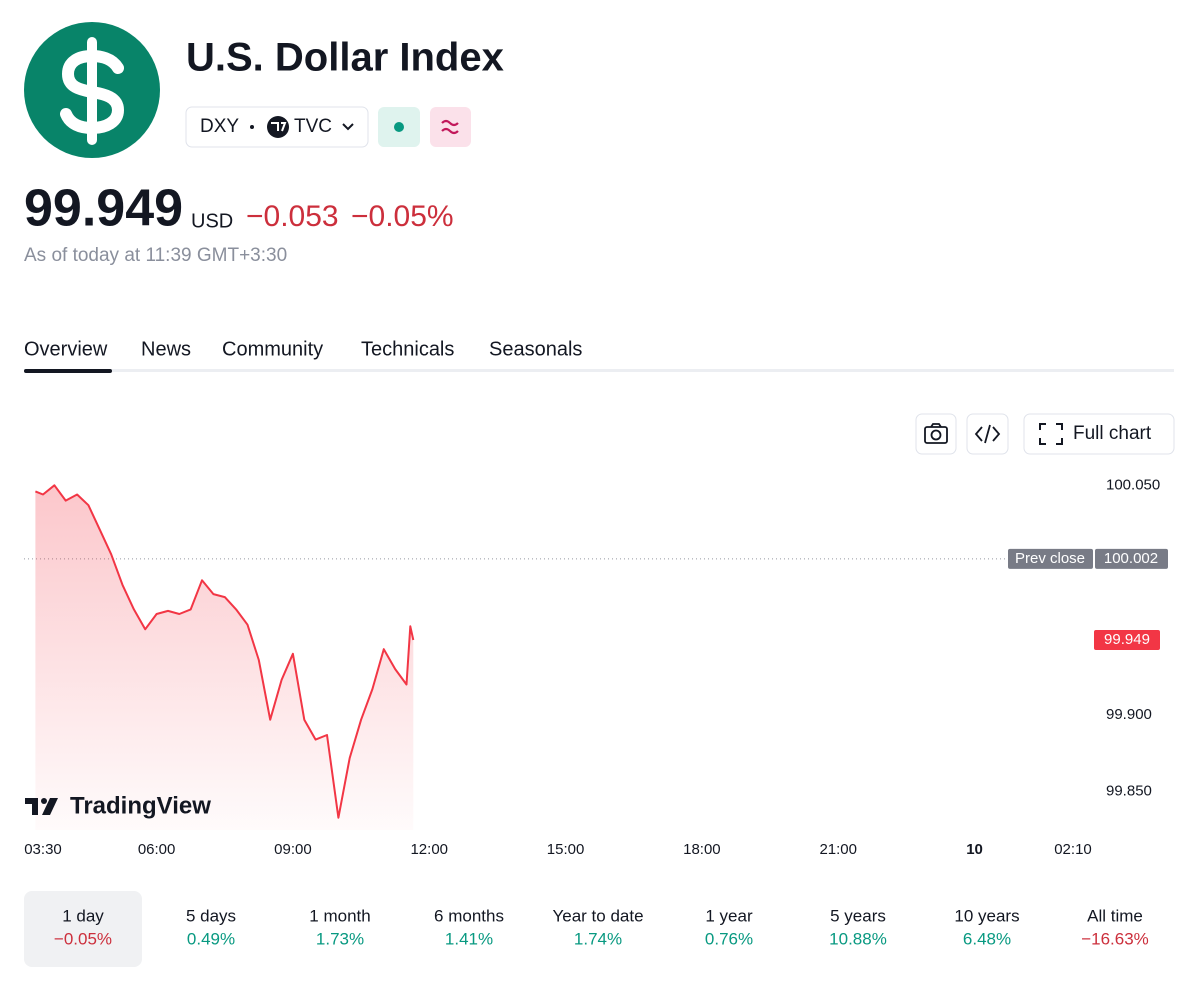  What do you see at coordinates (1129, 714) in the screenshot?
I see `y-tick-label: 99.900` at bounding box center [1129, 714].